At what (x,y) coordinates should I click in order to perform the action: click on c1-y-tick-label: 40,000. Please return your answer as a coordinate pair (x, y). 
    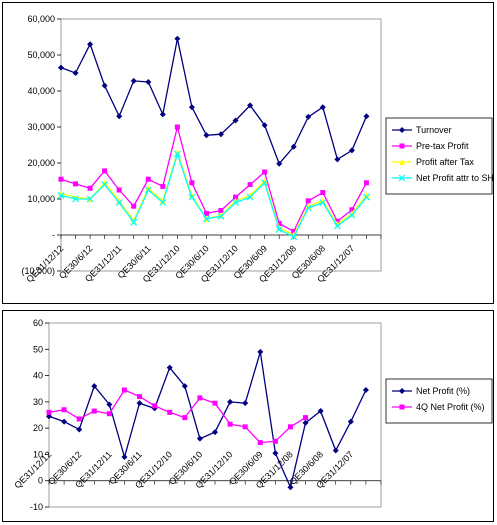
    Looking at the image, I should click on (41, 91).